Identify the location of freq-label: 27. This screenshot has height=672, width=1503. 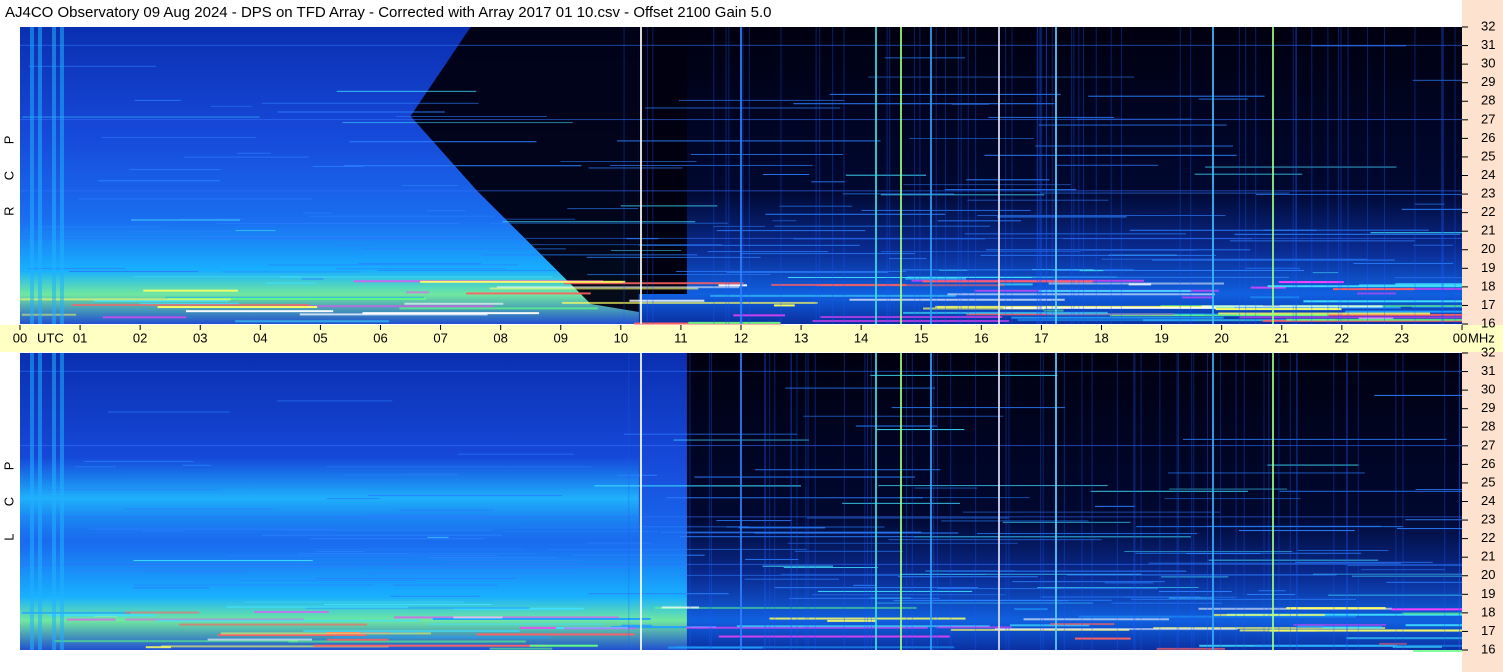
(1488, 444).